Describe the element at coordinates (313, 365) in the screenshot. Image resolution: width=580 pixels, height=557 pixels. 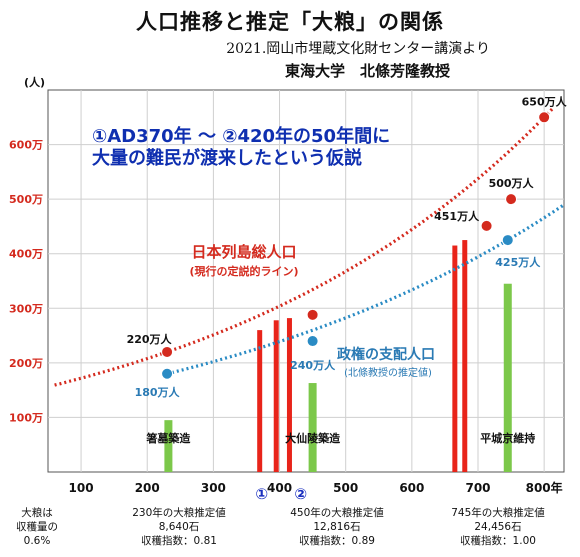
I see `ruled-population-label: 240万人` at that location.